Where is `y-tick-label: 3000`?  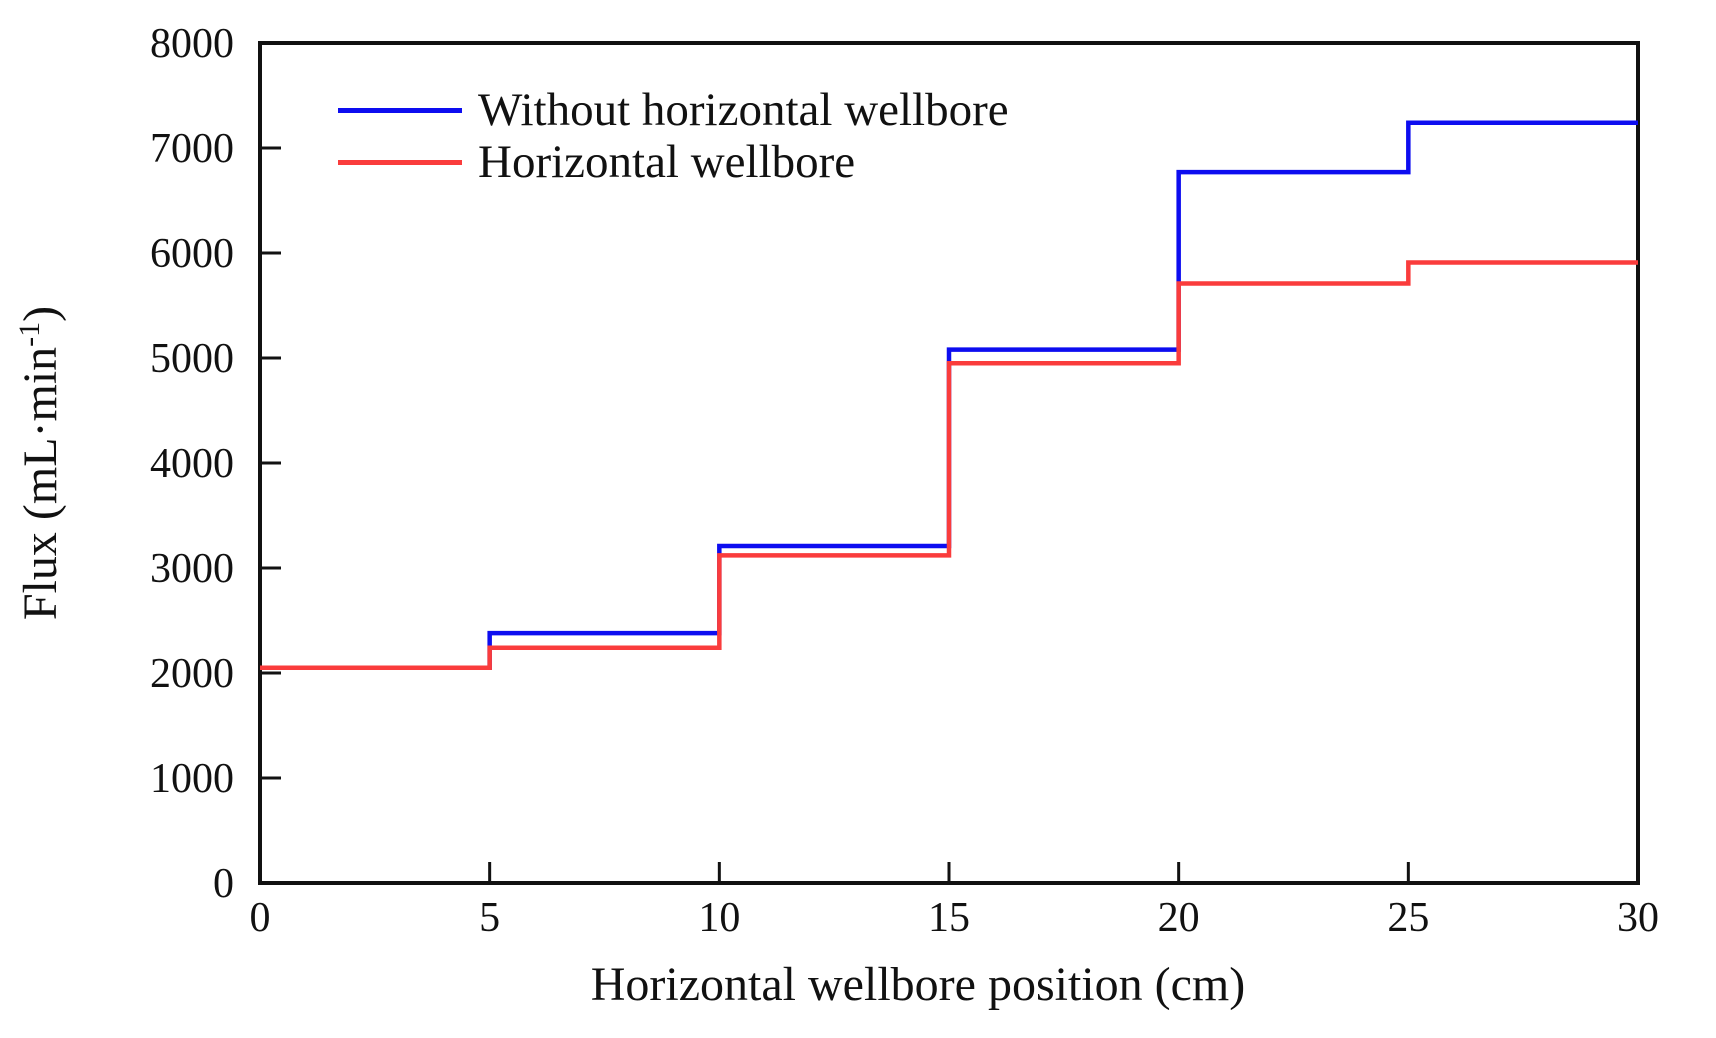
y-tick-label: 3000 is located at coordinates (192, 569).